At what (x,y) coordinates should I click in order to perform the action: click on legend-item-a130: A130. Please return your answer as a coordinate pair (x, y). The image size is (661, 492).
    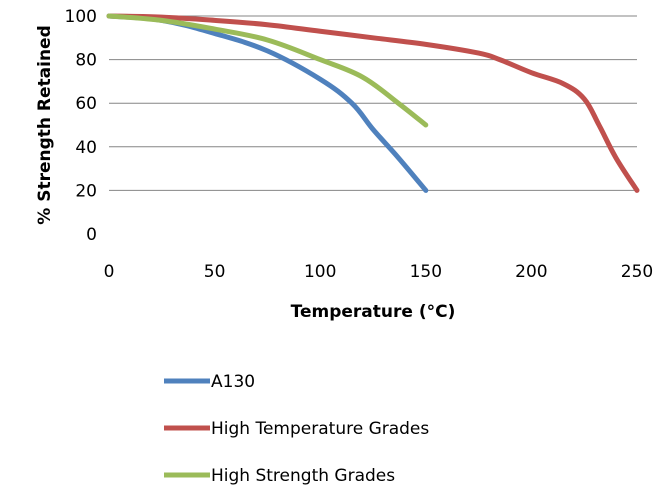
    Looking at the image, I should click on (209, 382).